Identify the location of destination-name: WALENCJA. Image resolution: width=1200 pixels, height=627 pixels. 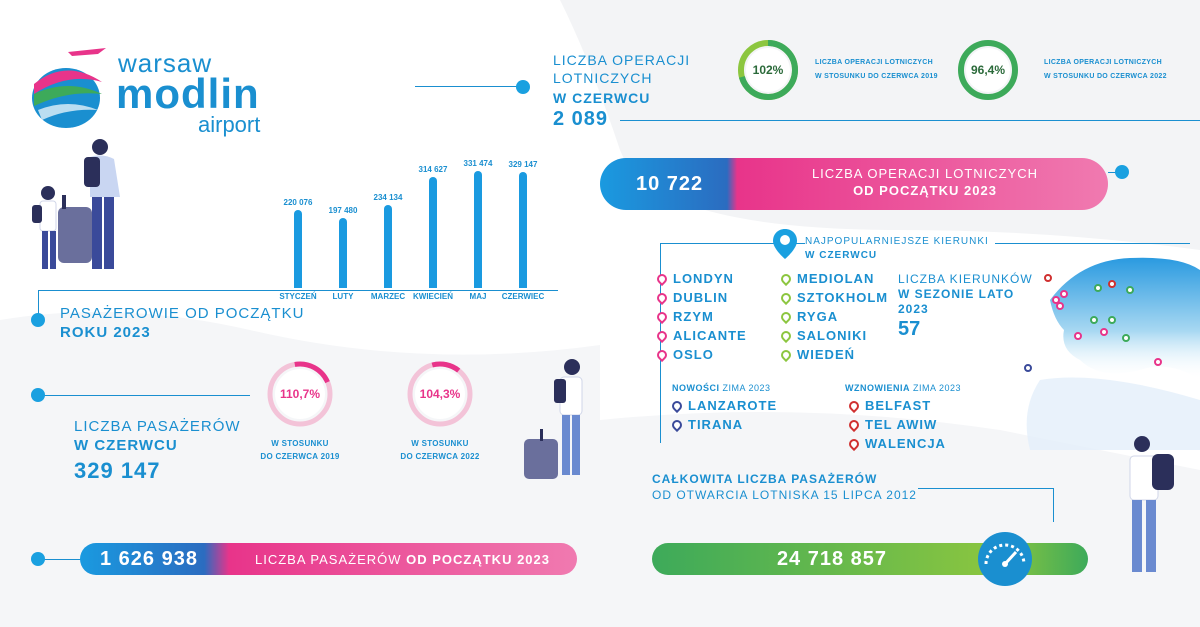
(905, 443).